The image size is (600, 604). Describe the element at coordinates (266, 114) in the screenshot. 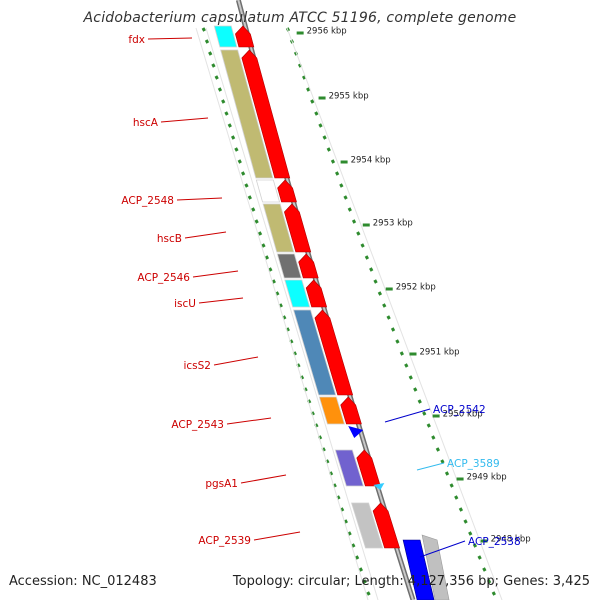

I see `cds-arrow-hsca` at that location.